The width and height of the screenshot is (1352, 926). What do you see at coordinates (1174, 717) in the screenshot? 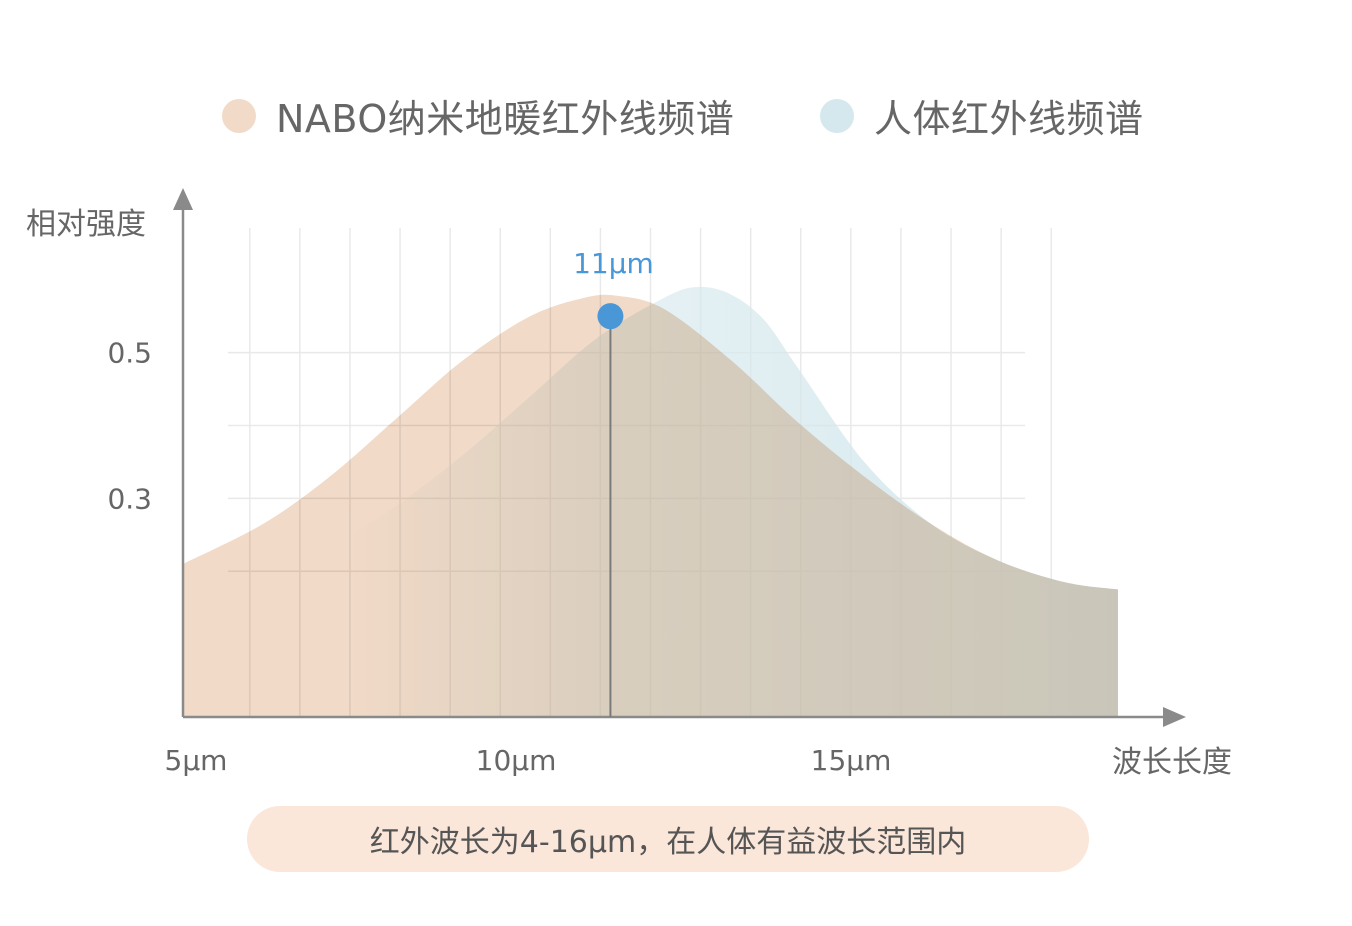
I see `x-axis-arrow` at bounding box center [1174, 717].